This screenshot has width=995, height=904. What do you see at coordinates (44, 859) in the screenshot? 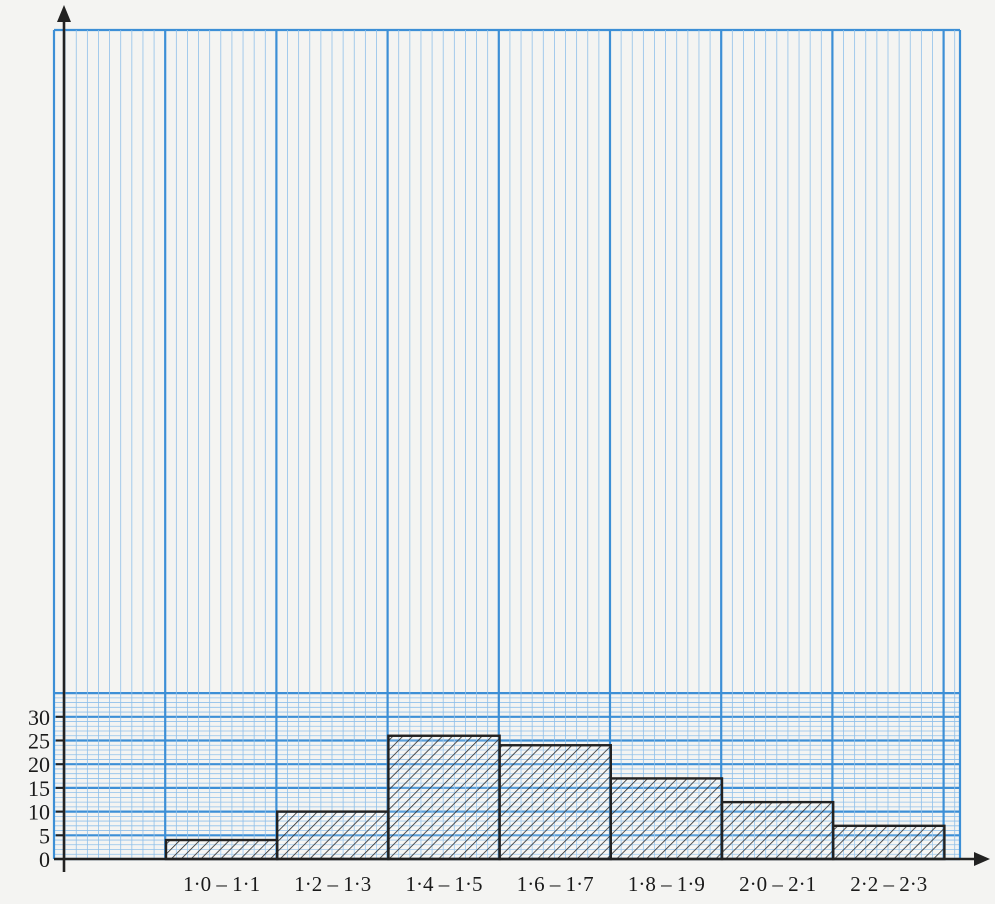
I see `y-tick-label: 0` at bounding box center [44, 859].